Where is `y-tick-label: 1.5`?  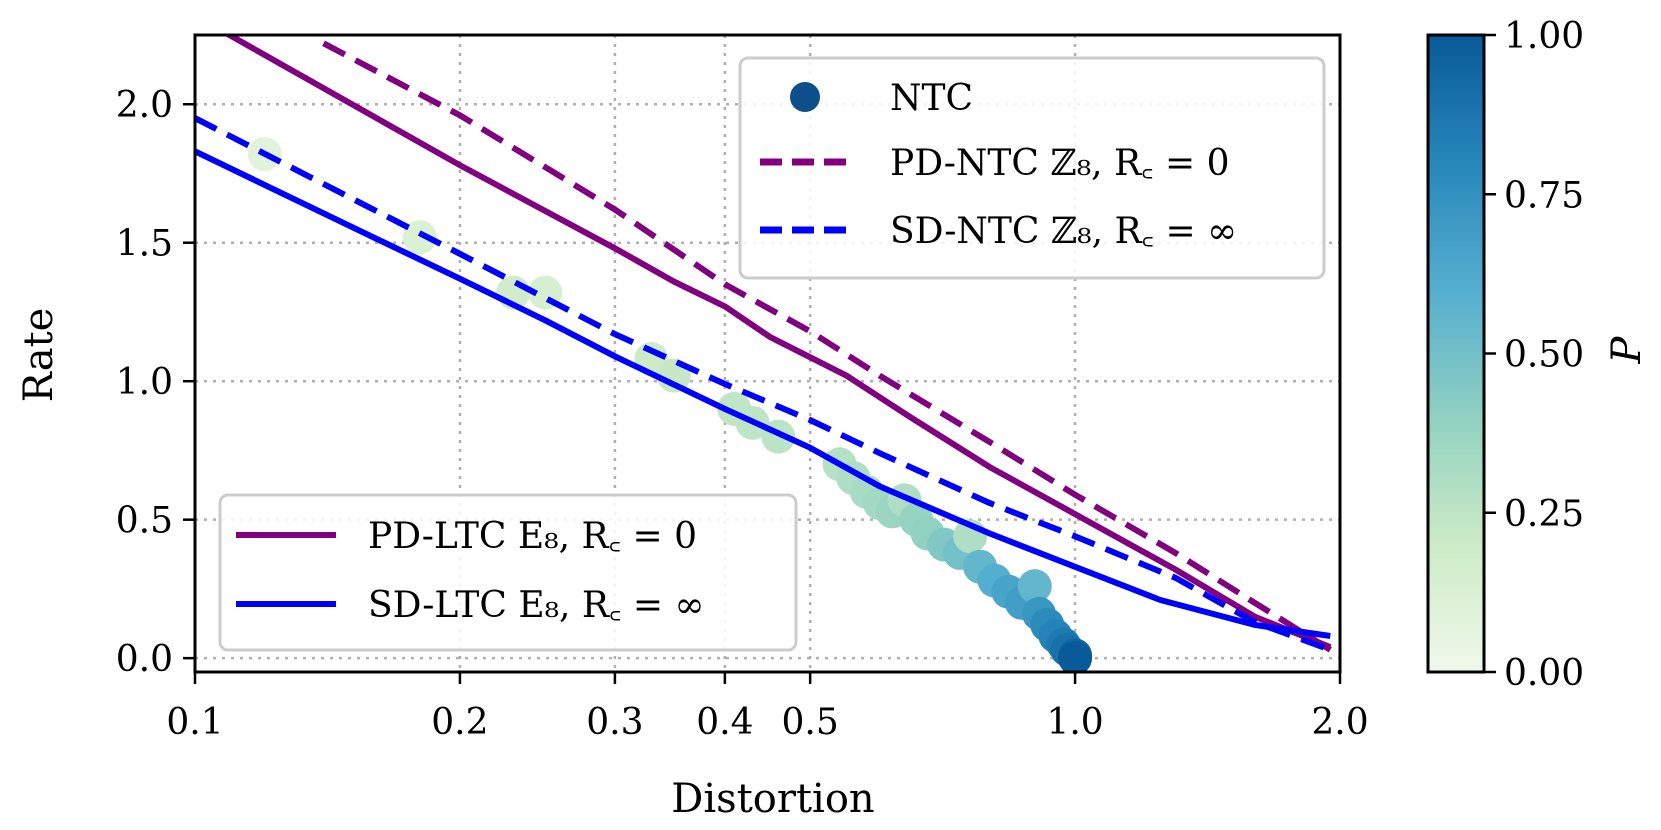
y-tick-label: 1.5 is located at coordinates (144, 244).